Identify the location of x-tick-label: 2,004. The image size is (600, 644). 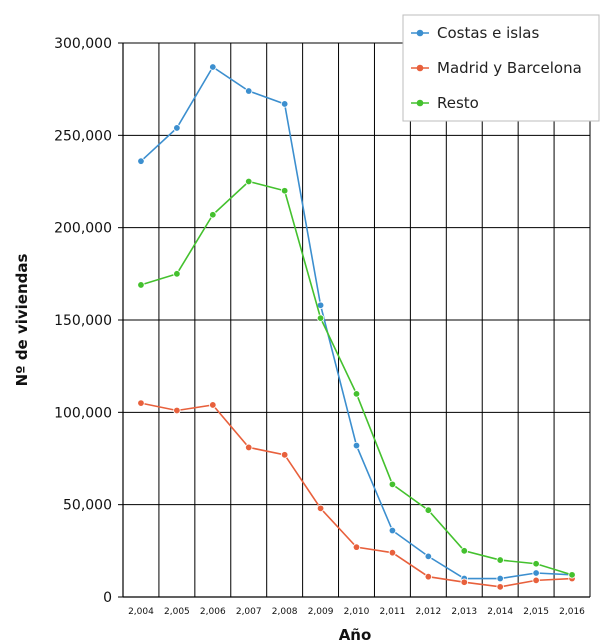
(141, 612).